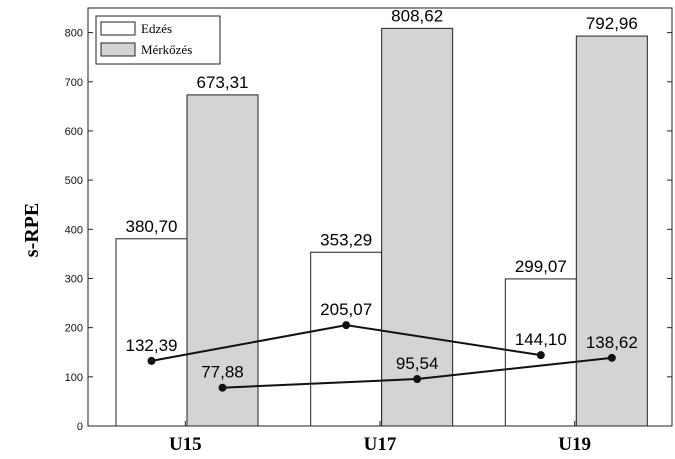 Image resolution: width=675 pixels, height=459 pixels. What do you see at coordinates (541, 339) in the screenshot?
I see `line-value-label: 144,10` at bounding box center [541, 339].